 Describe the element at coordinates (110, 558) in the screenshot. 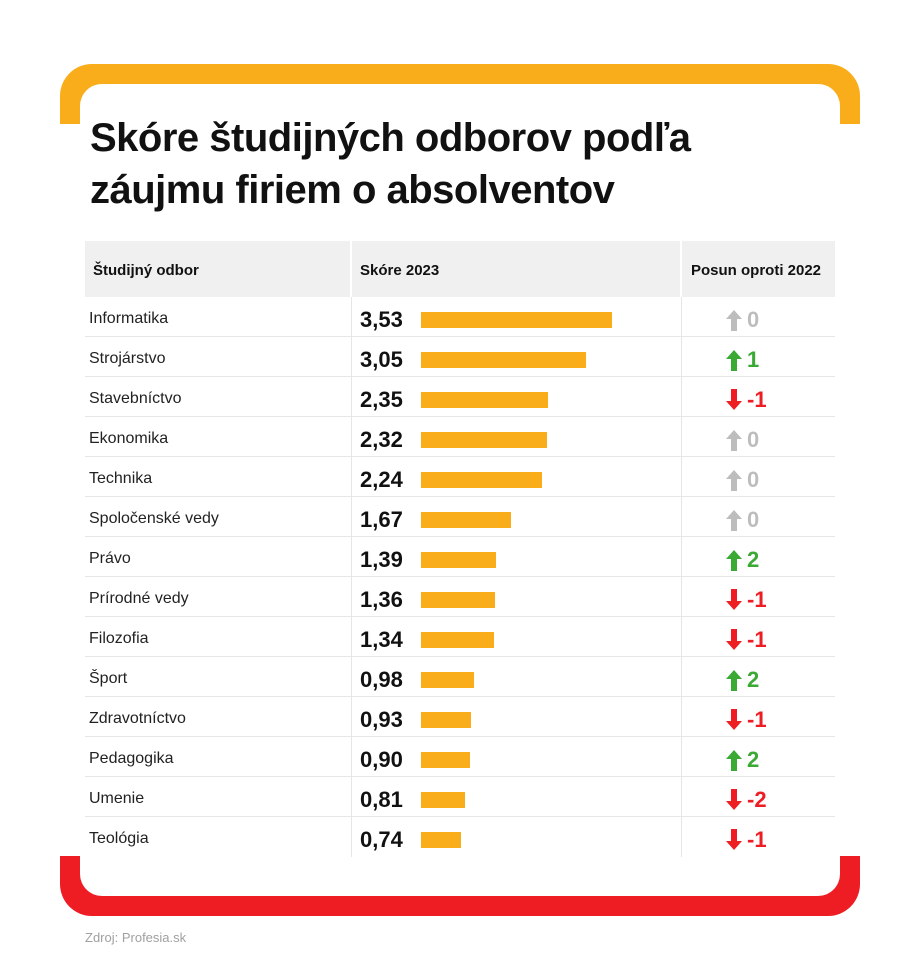

I see `field-name: Právo` at that location.